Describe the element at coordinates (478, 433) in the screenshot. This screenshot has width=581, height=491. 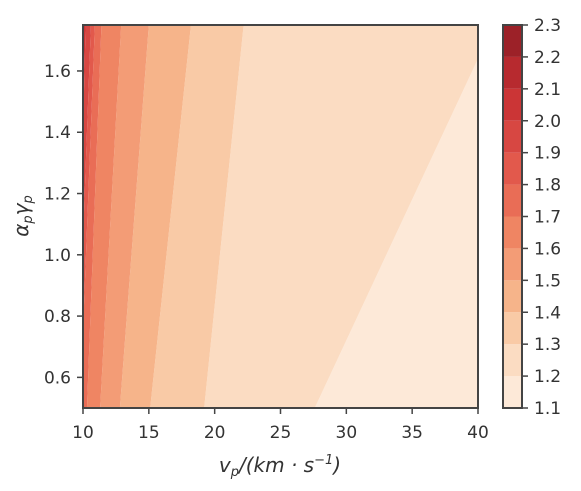
I see `x-tick-label: 40` at that location.